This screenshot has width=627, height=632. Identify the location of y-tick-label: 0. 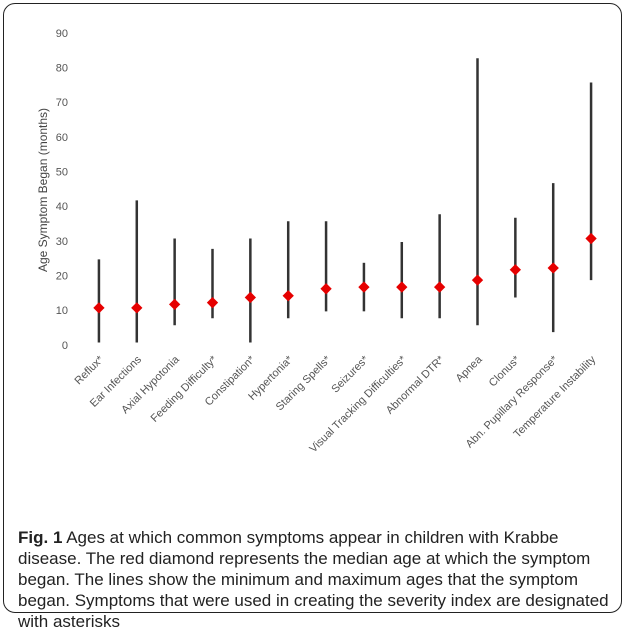
(65, 346).